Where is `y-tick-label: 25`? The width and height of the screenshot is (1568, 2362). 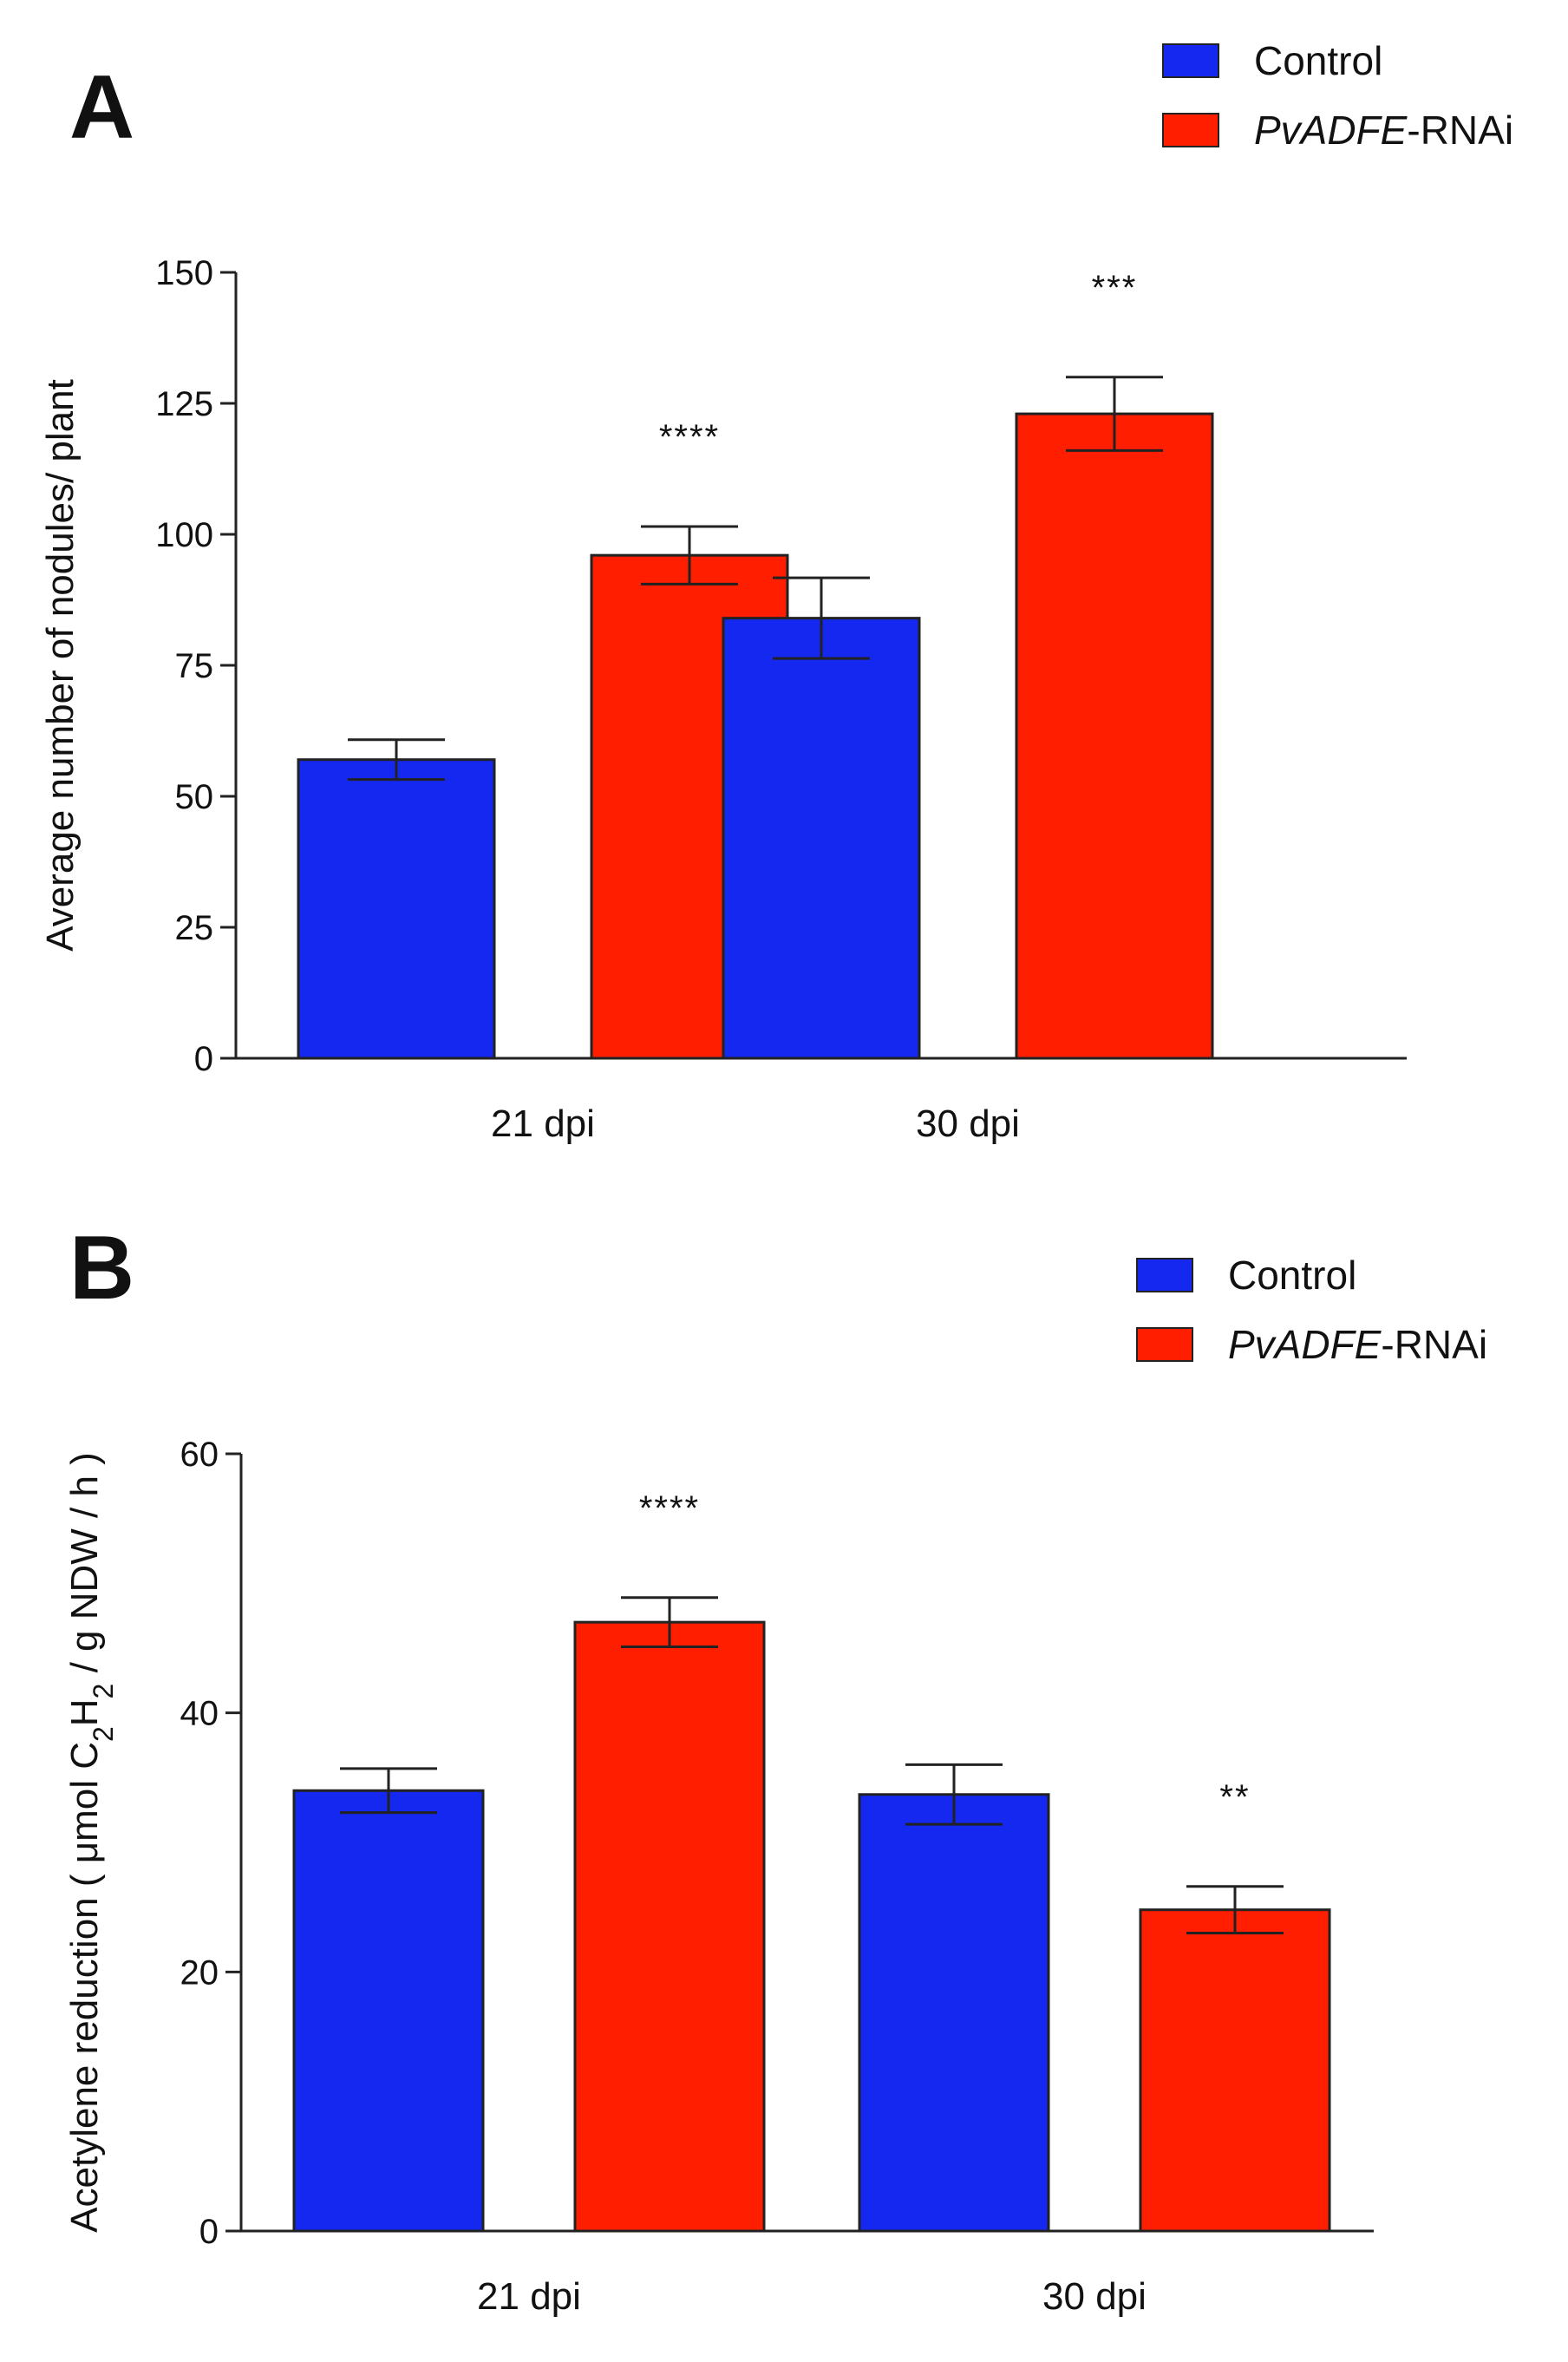 y-tick-label: 25 is located at coordinates (195, 928).